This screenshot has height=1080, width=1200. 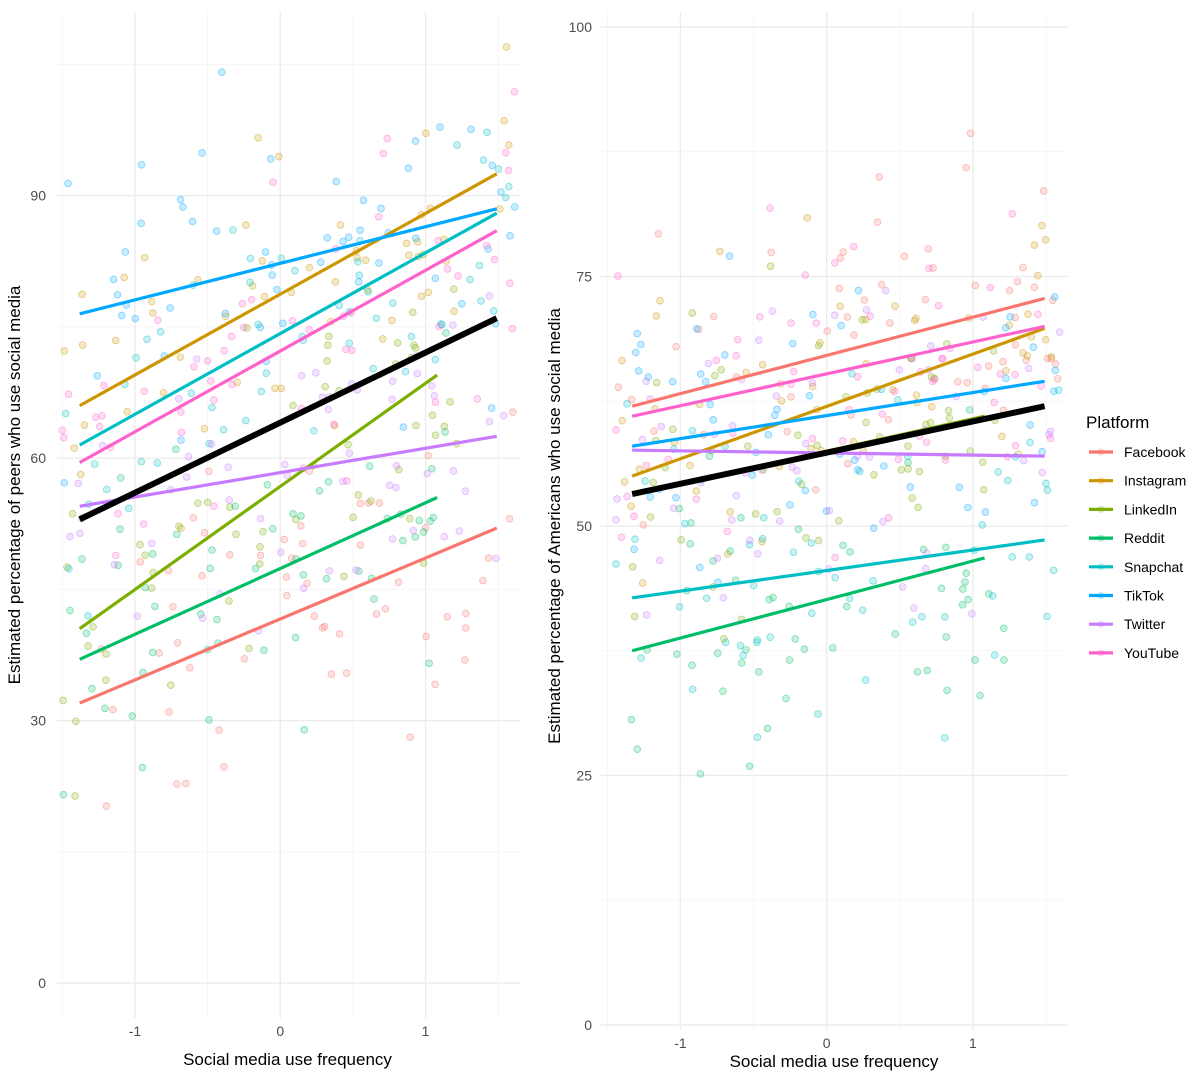 I want to click on fit-line-facebook, so click(x=838, y=352).